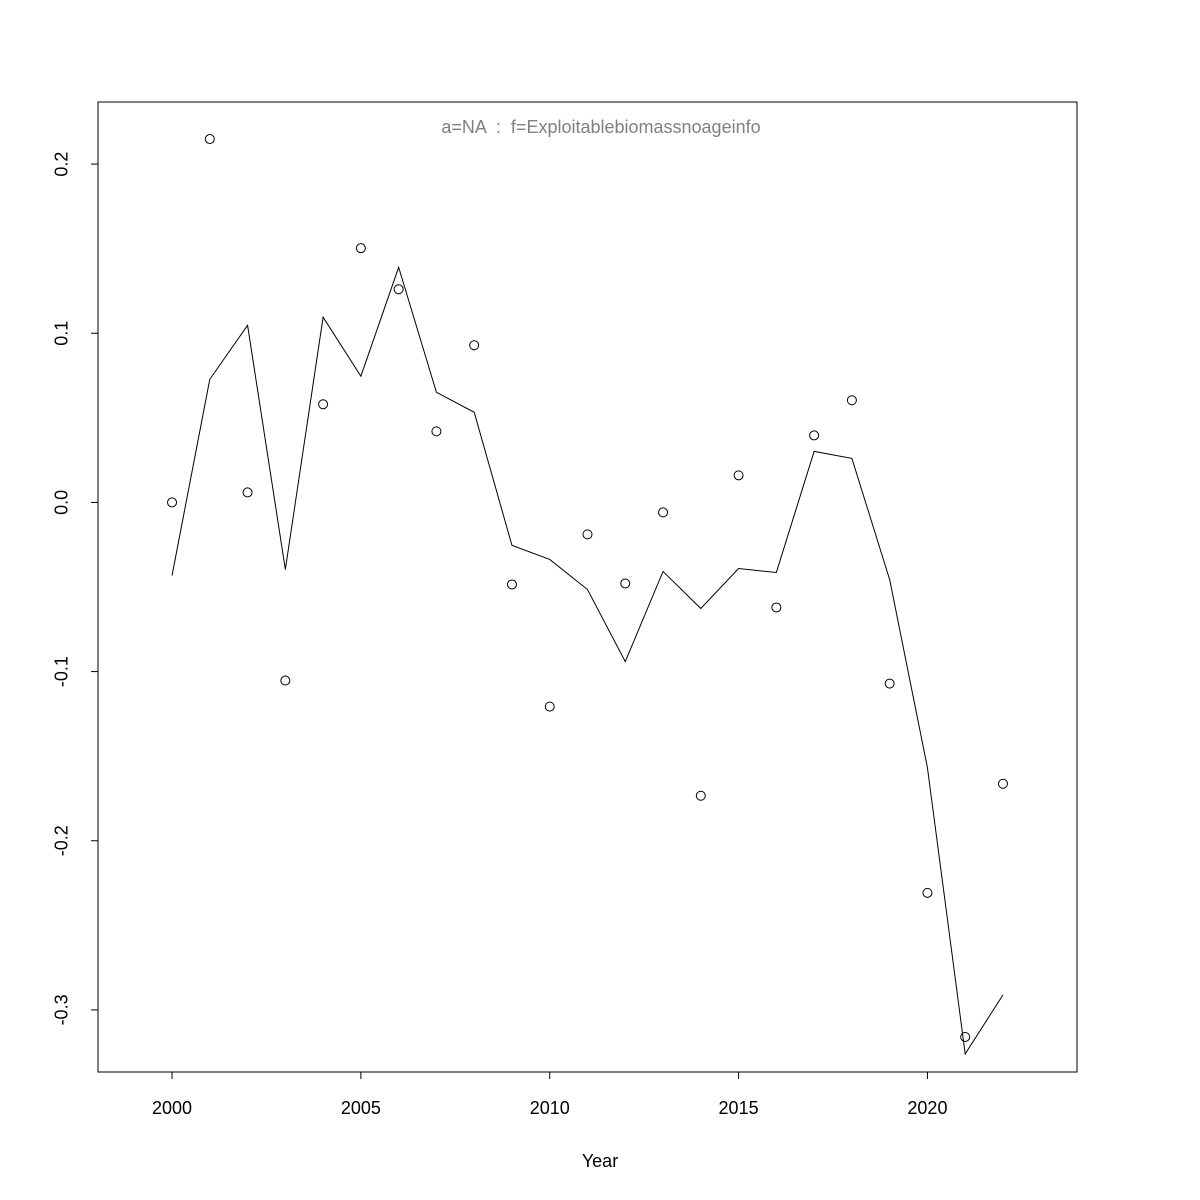 The image size is (1200, 1200). I want to click on x-axis-label: Year, so click(600, 1161).